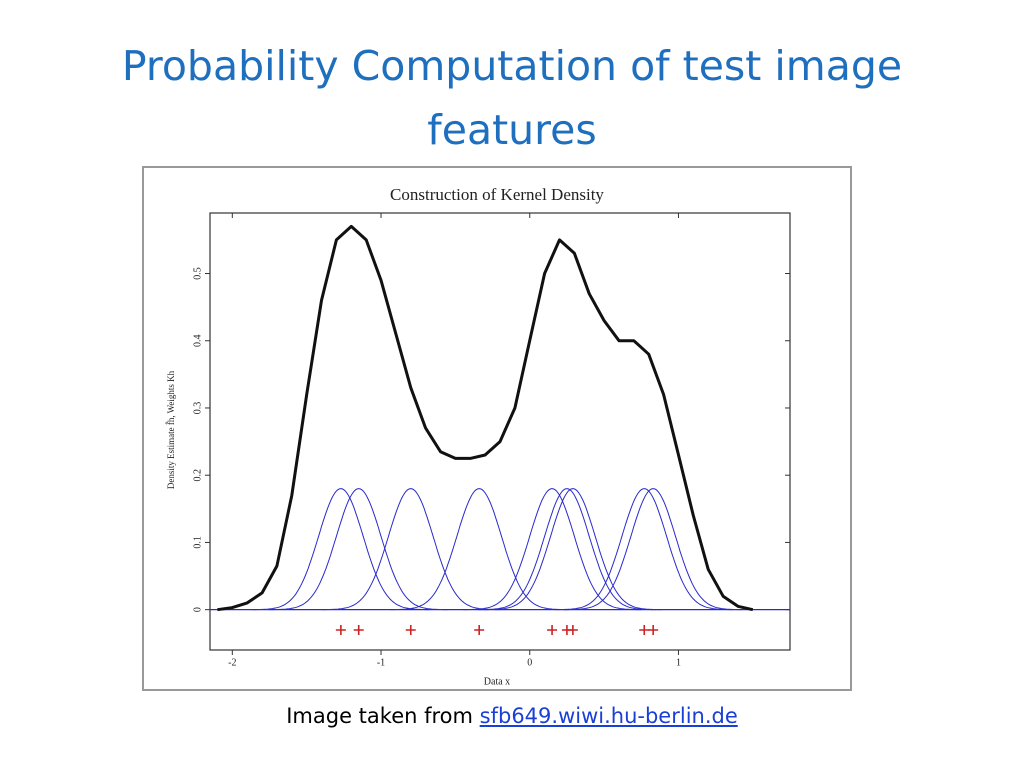 The height and width of the screenshot is (768, 1024). What do you see at coordinates (197, 273) in the screenshot?
I see `y-tick-label: 0.5` at bounding box center [197, 273].